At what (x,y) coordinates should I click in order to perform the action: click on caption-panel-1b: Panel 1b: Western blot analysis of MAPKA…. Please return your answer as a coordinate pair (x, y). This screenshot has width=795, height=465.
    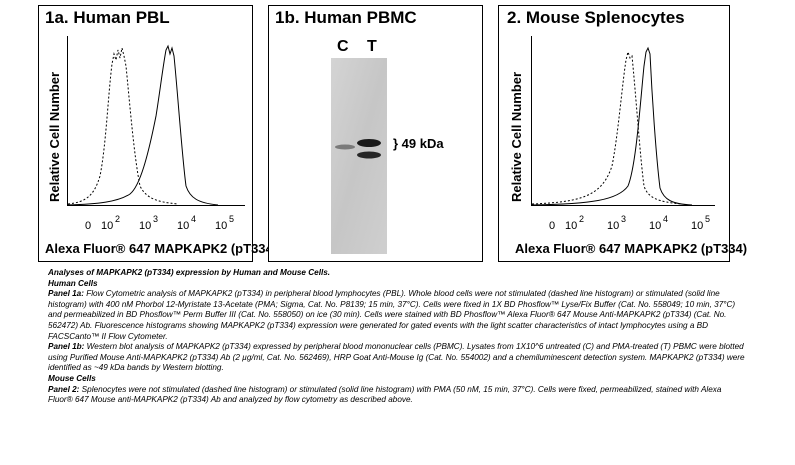
    Looking at the image, I should click on (398, 358).